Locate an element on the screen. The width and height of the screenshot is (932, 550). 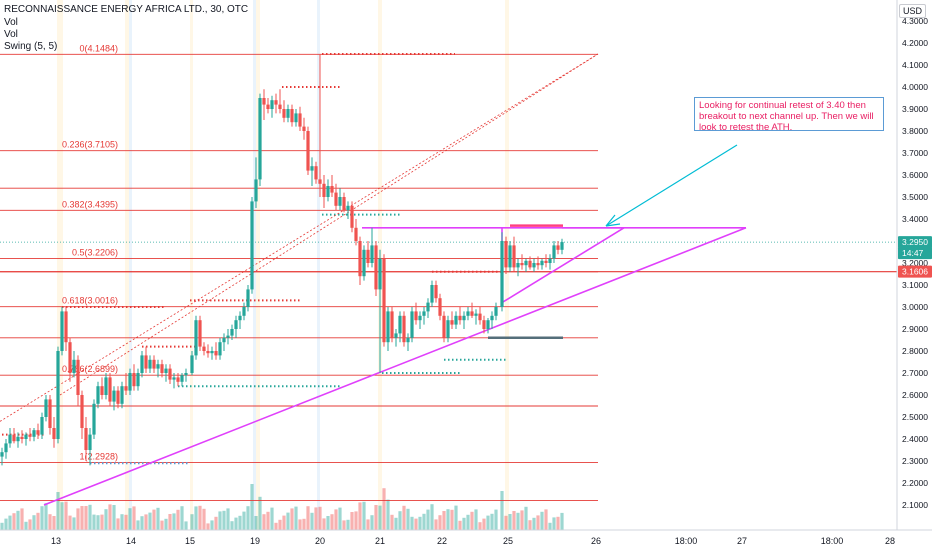
price-tick-label: 2.5000 is located at coordinates (915, 417).